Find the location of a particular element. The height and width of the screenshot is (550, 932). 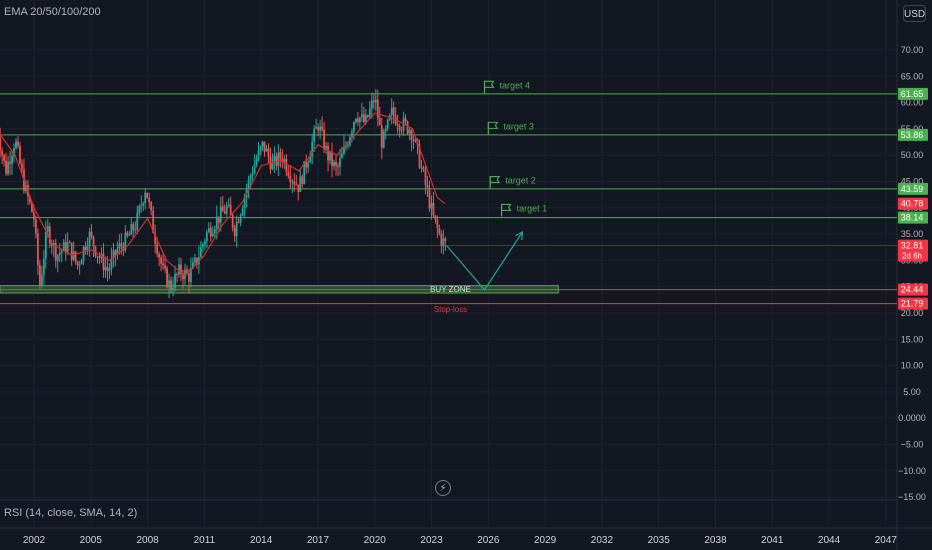

rsi-legend: RSI (14, close, SMA, 14, 2) is located at coordinates (71, 513).